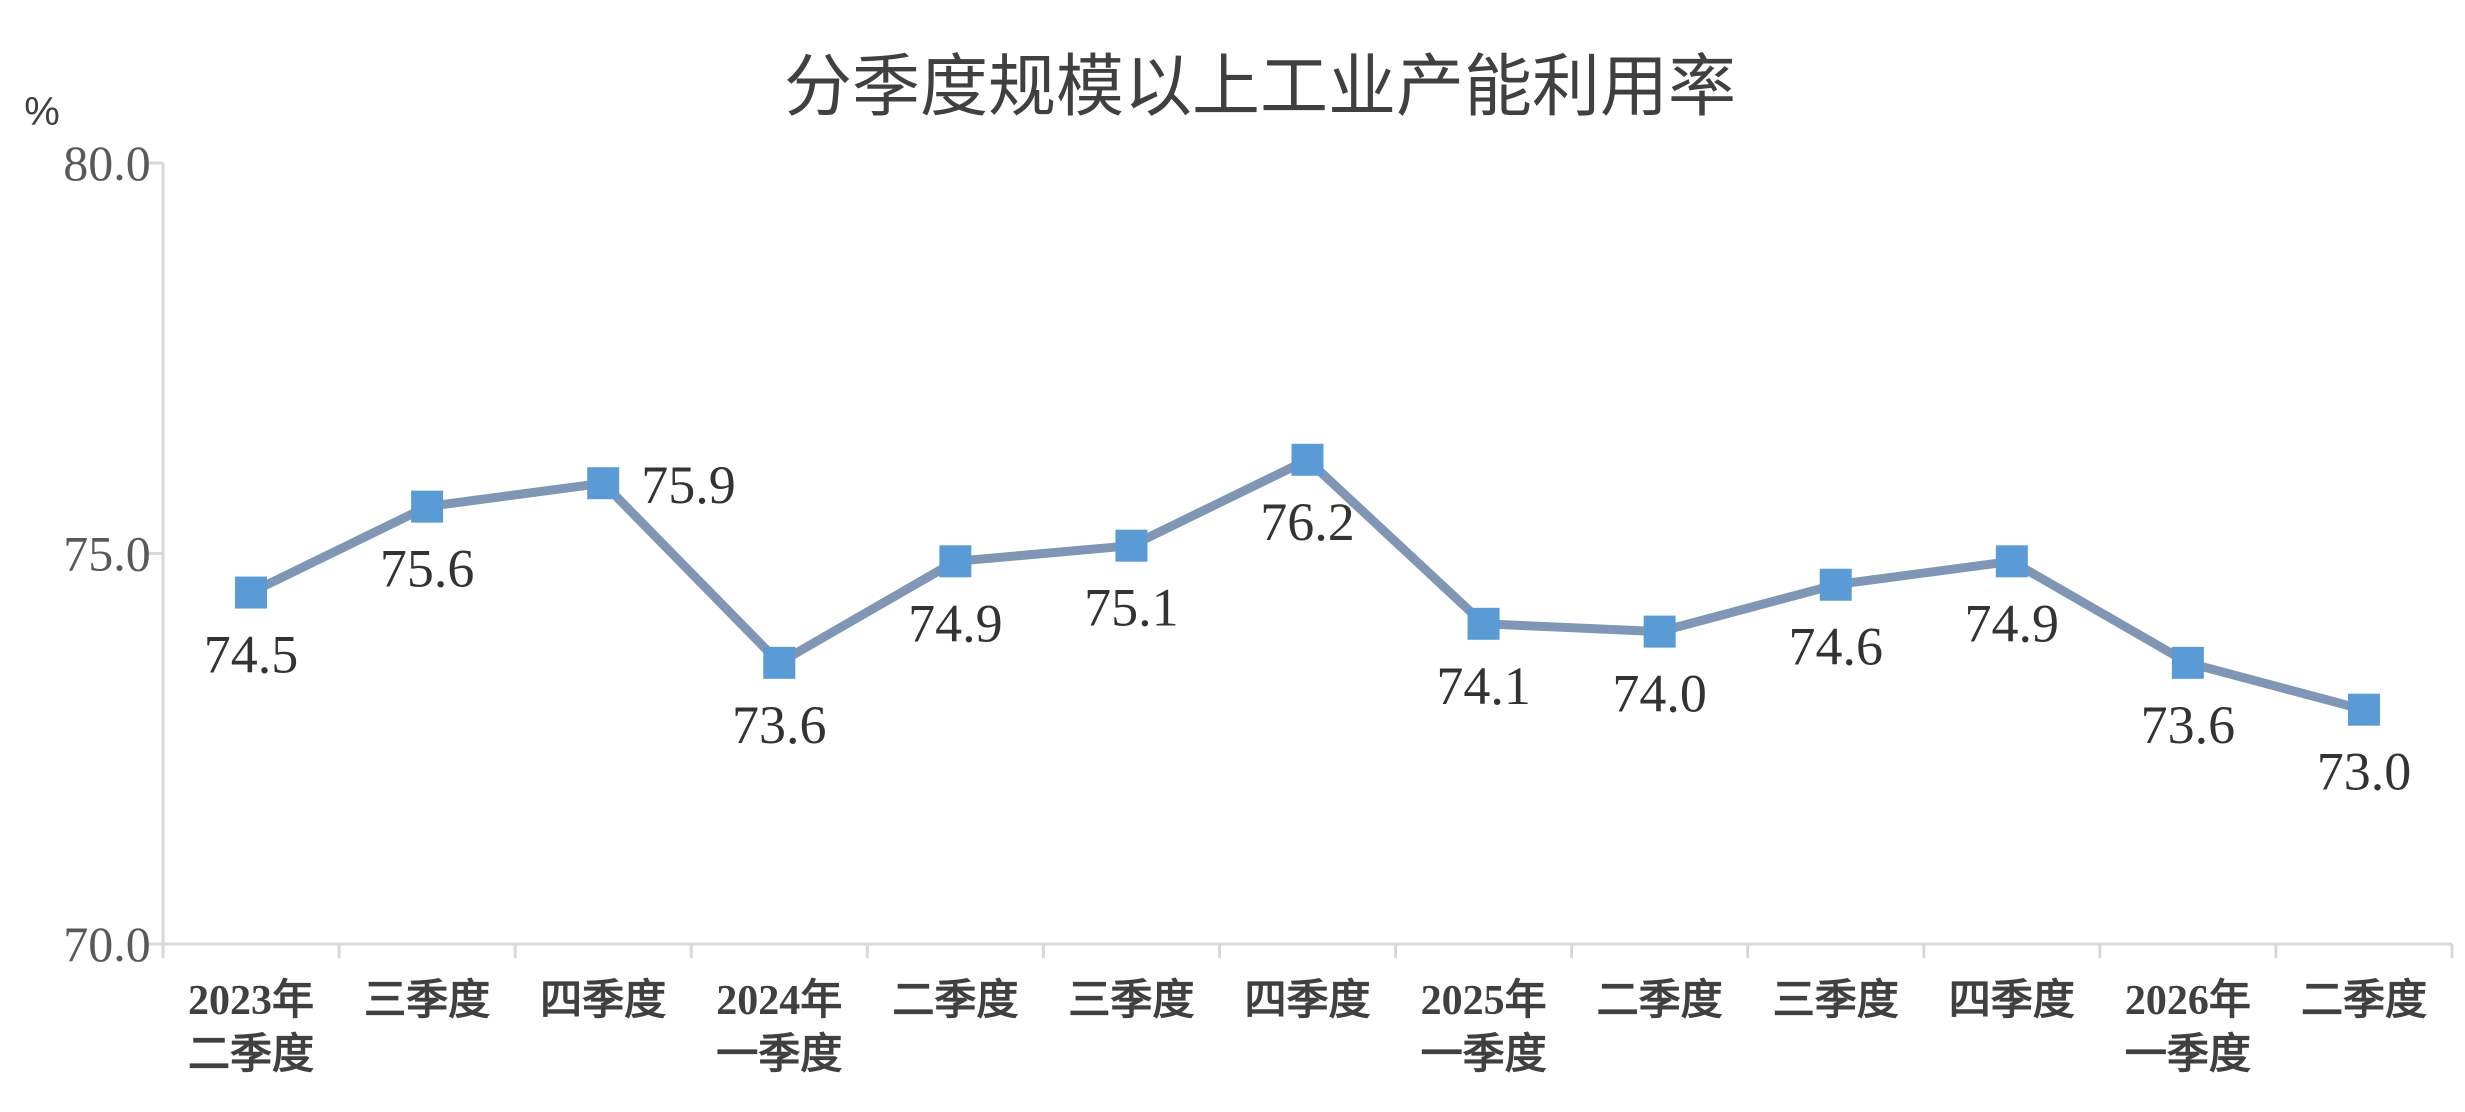  Describe the element at coordinates (251, 655) in the screenshot. I see `data-label: 74.5` at that location.